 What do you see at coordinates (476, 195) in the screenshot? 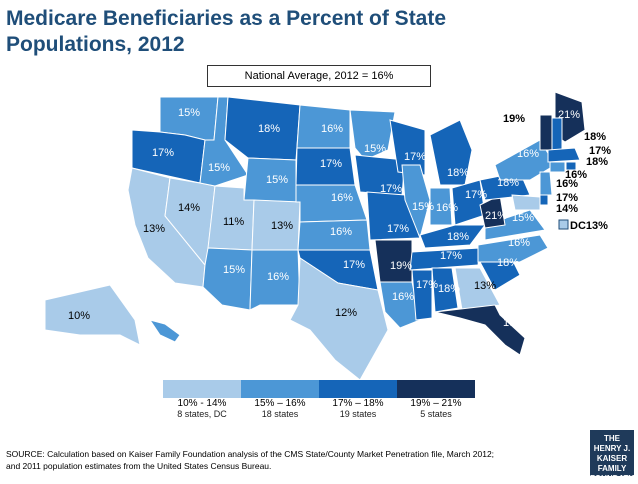
I see `state-label-oh: 17%` at bounding box center [476, 195].